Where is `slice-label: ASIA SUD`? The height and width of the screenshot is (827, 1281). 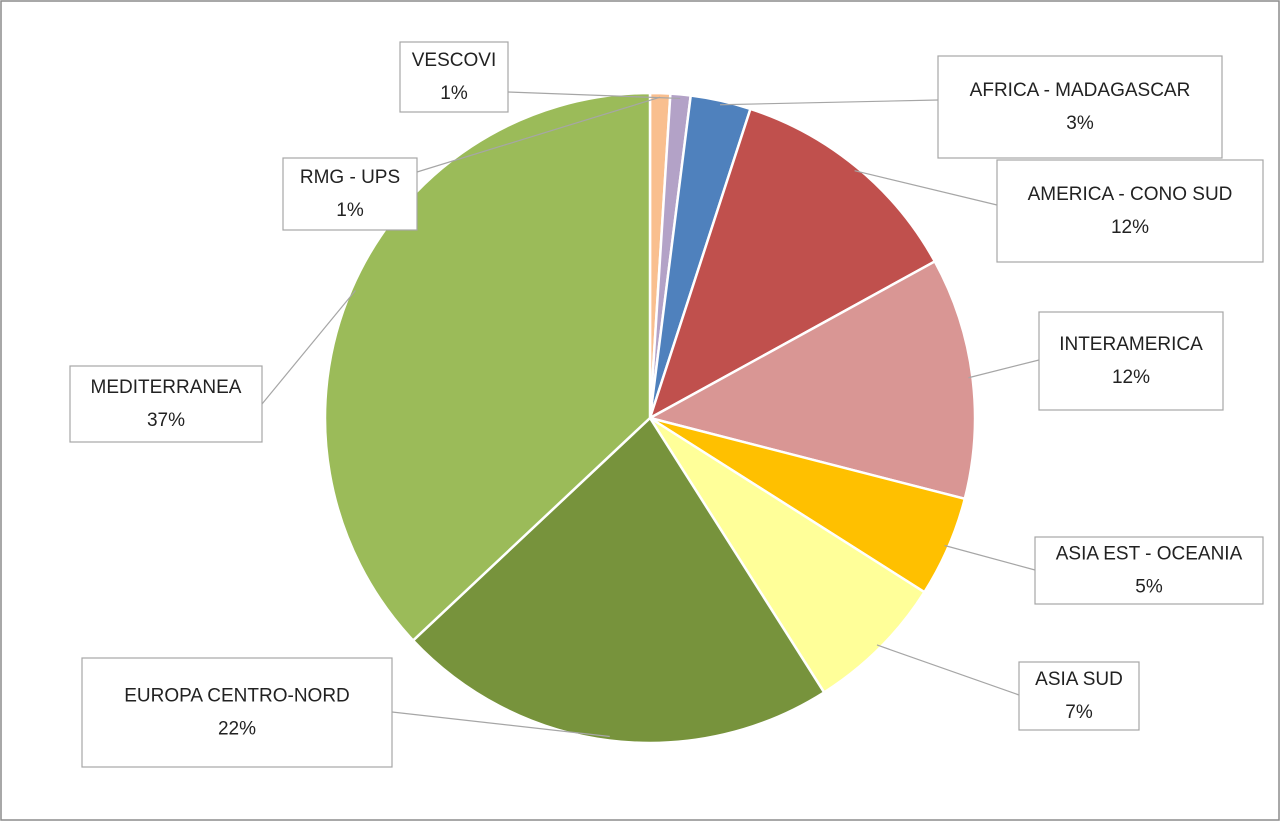
slice-label: ASIA SUD is located at coordinates (1079, 679).